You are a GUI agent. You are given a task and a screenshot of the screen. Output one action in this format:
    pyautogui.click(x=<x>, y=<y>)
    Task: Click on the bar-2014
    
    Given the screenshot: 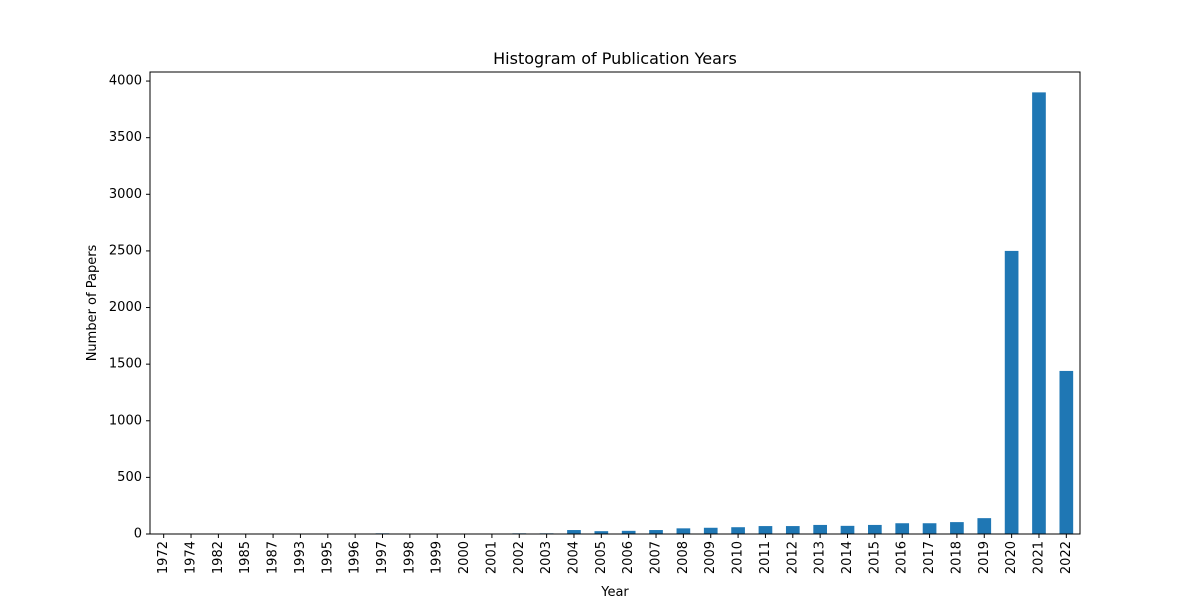 What is the action you would take?
    pyautogui.click(x=847, y=529)
    